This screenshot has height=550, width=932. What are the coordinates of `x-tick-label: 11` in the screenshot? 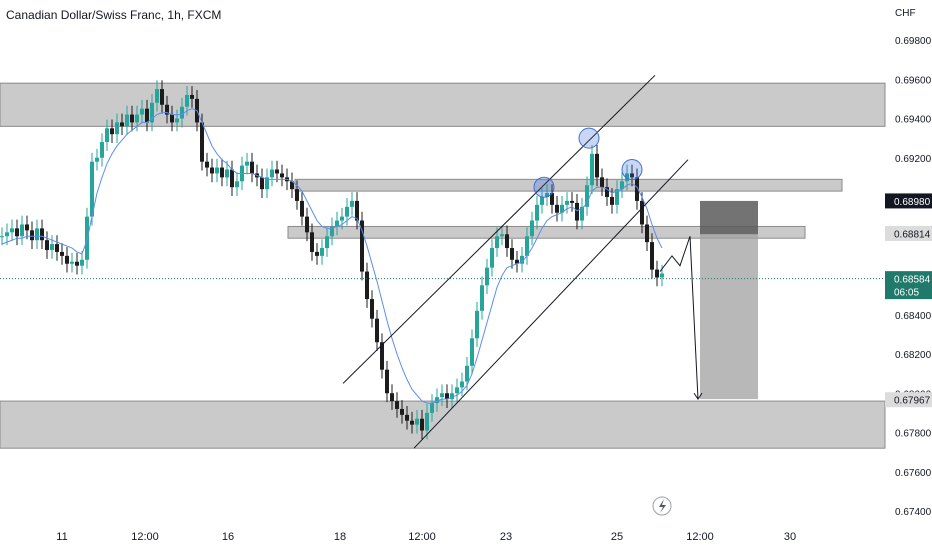 It's located at (61, 537).